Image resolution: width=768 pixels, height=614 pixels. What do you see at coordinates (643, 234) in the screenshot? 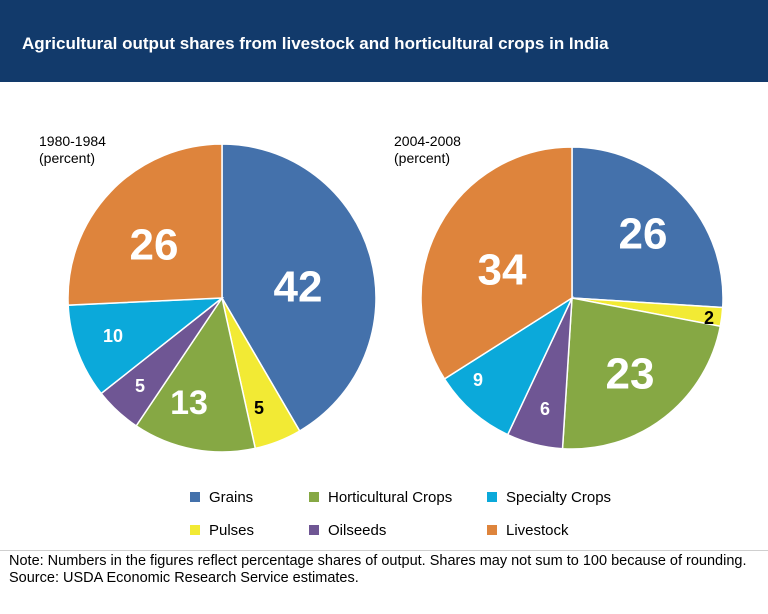
I see `slice-label-grains-2004-2008: 26` at bounding box center [643, 234].